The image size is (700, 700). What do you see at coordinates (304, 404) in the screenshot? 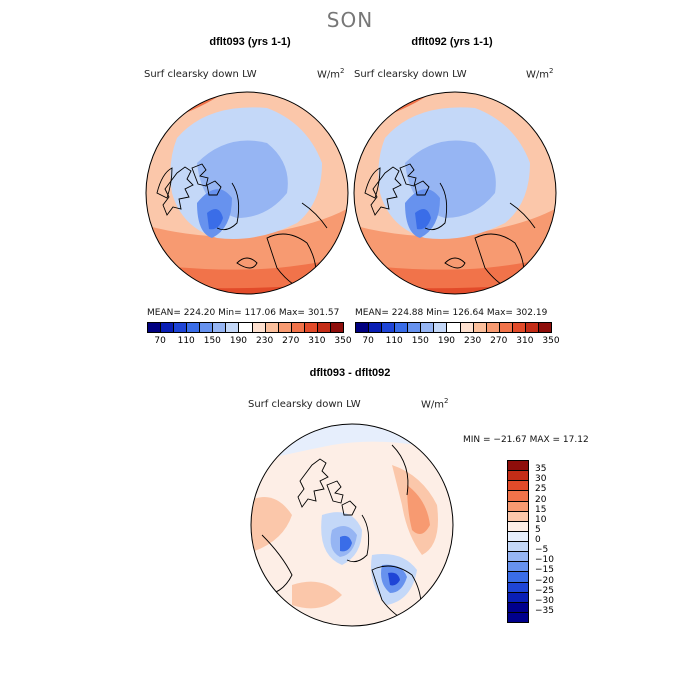
I see `diff-variable: Surf clearsky down LW` at bounding box center [304, 404].